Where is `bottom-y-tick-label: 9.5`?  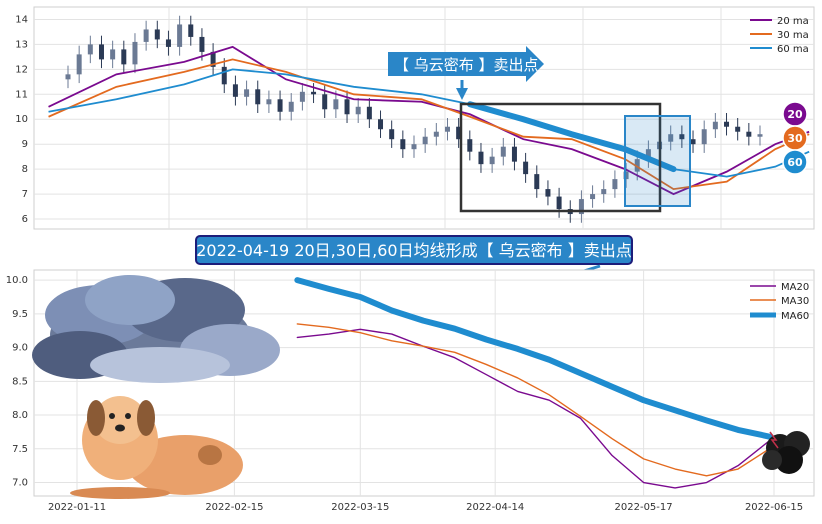 bottom-y-tick-label: 9.5 is located at coordinates (20, 314).